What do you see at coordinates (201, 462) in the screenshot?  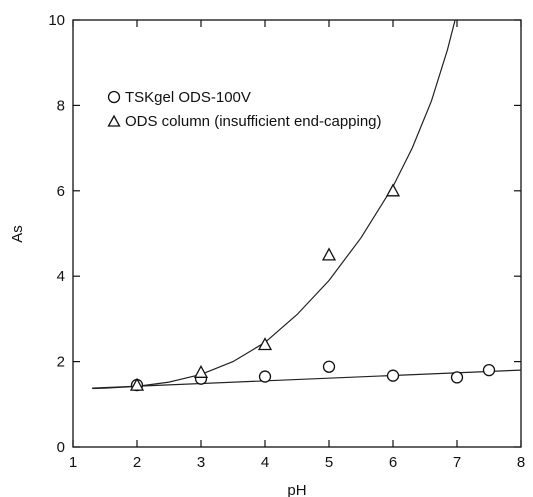 I see `x-tick-label: 3` at bounding box center [201, 462].